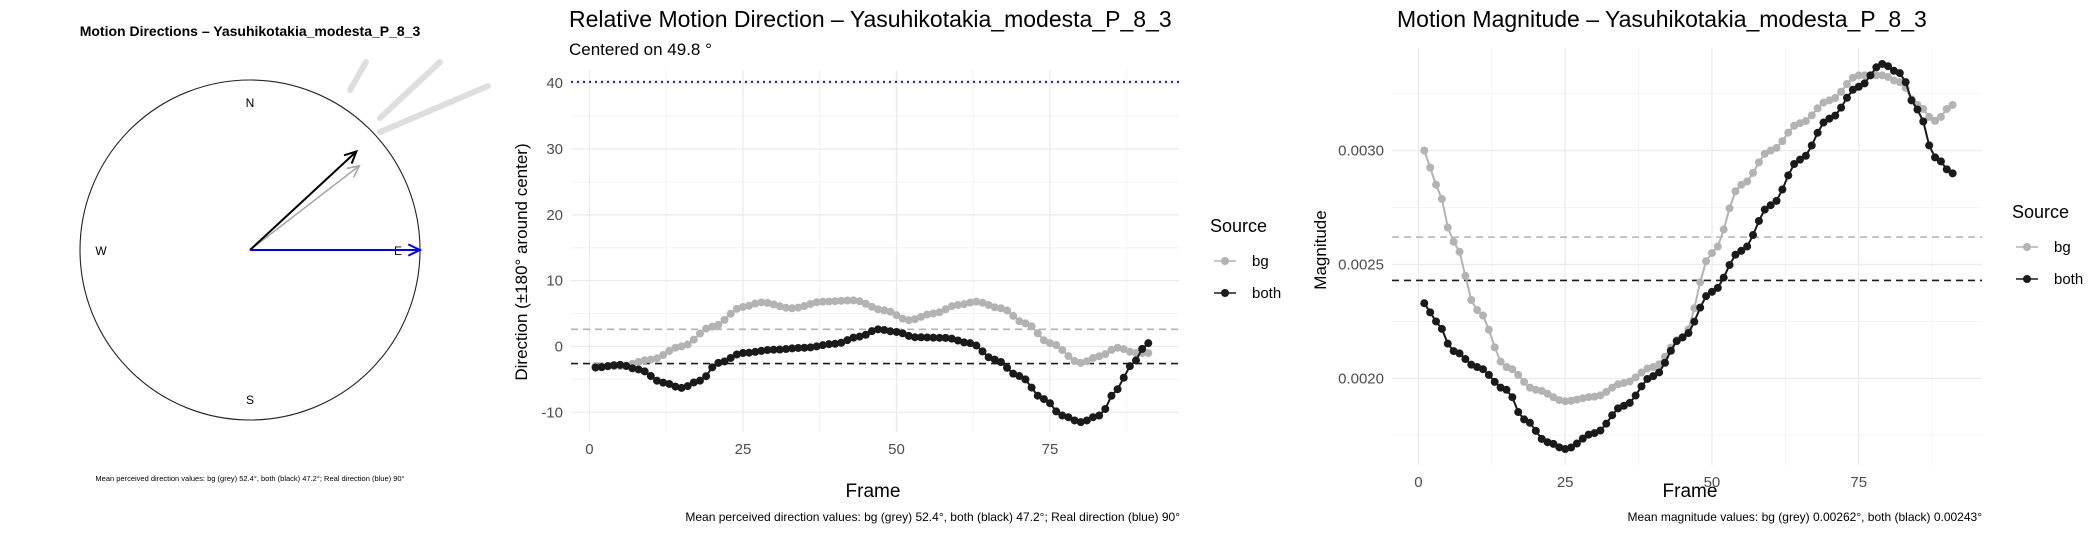 This screenshot has width=2100, height=533. I want to click on compass-arrows, so click(370, 158).